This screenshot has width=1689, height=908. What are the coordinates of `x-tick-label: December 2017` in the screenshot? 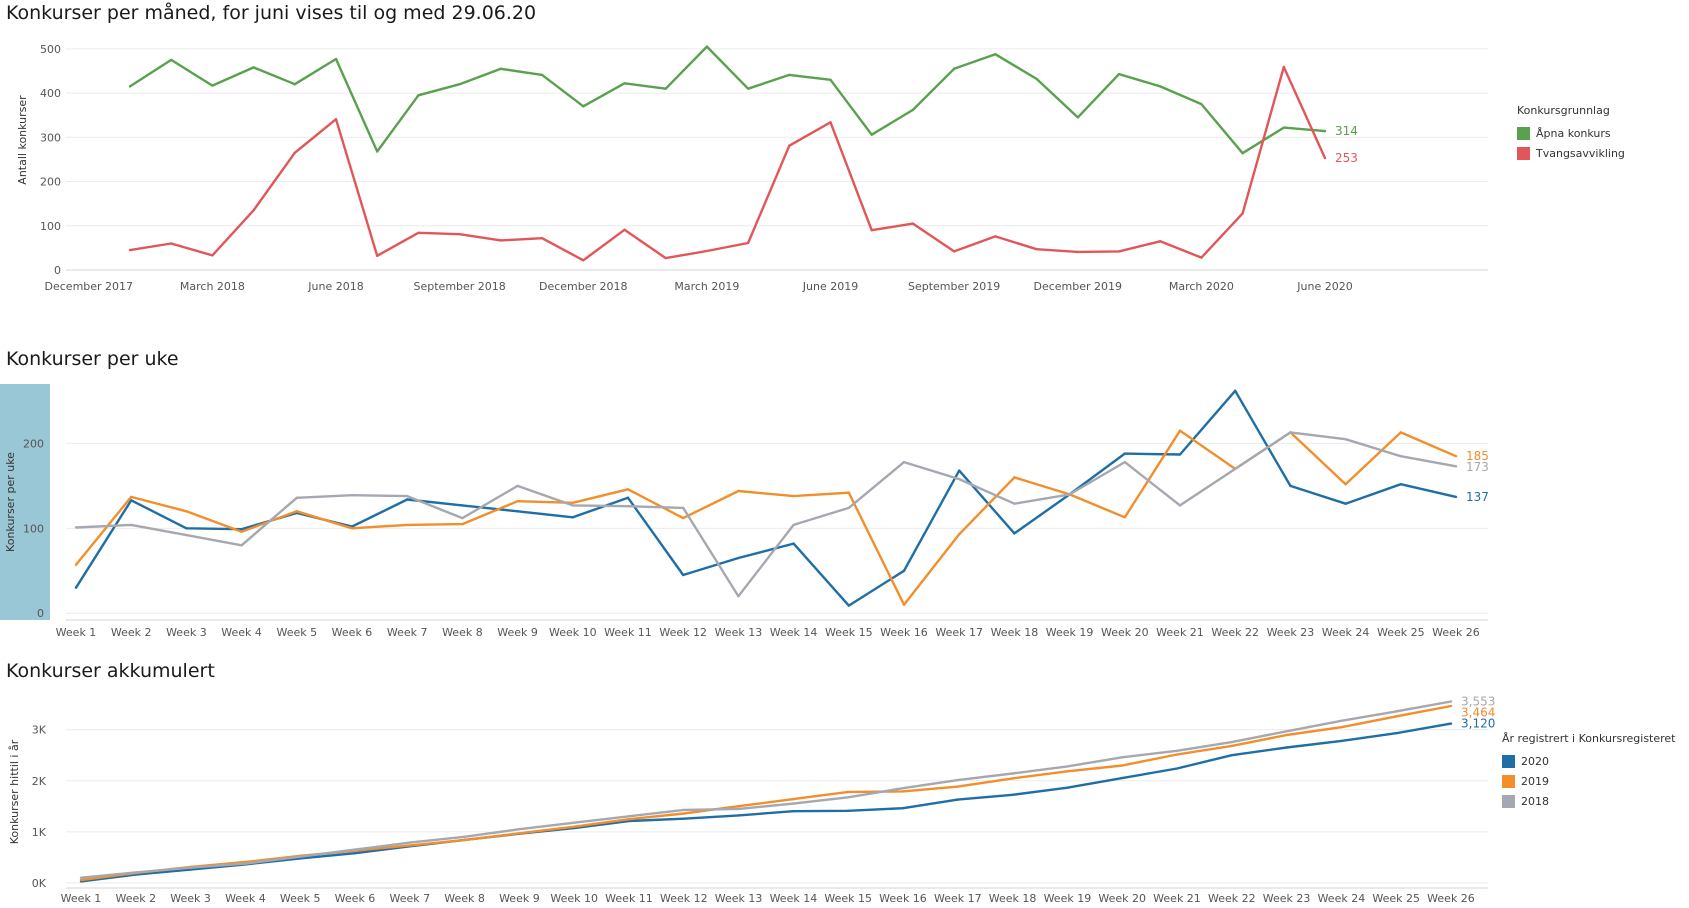 It's located at (89, 286).